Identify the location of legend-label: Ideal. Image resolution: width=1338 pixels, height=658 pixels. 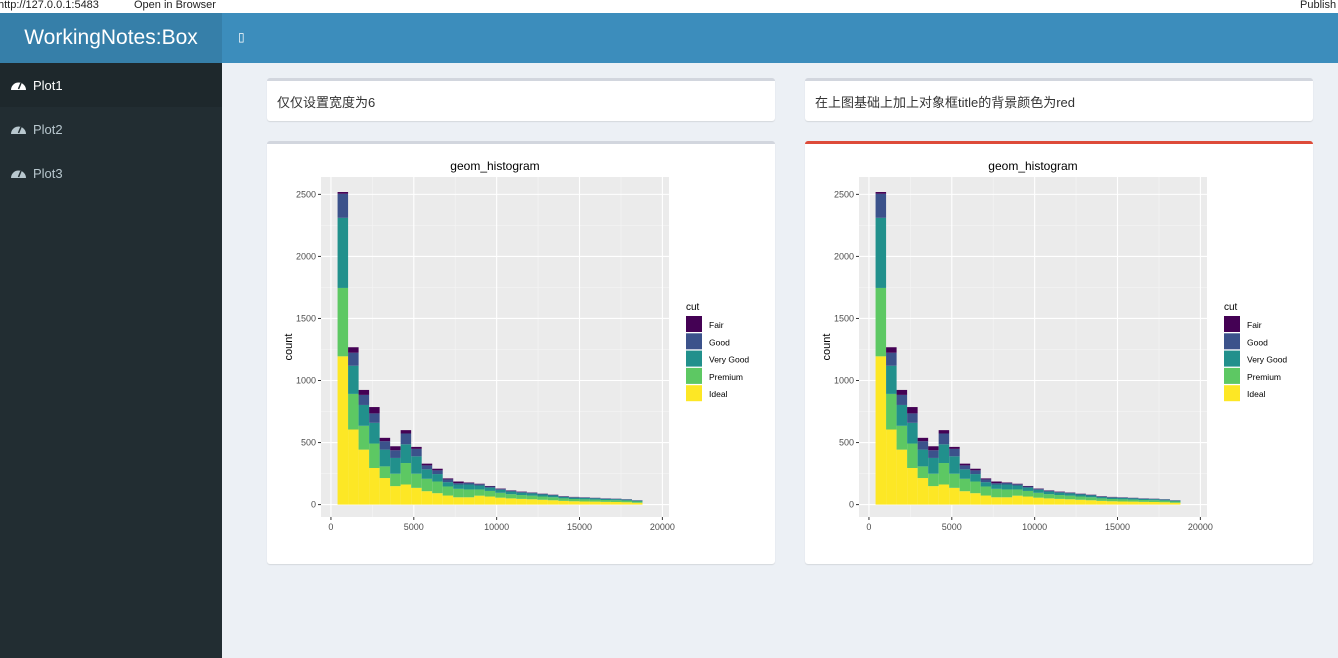
(718, 394).